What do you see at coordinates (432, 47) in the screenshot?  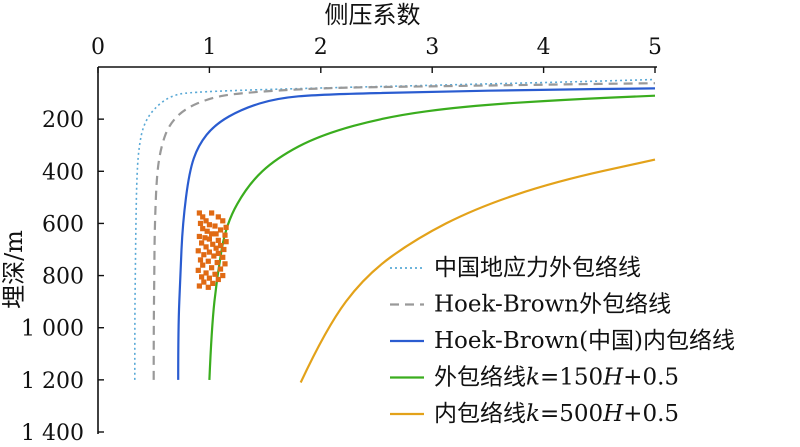 I see `x-tick-label: 3` at bounding box center [432, 47].